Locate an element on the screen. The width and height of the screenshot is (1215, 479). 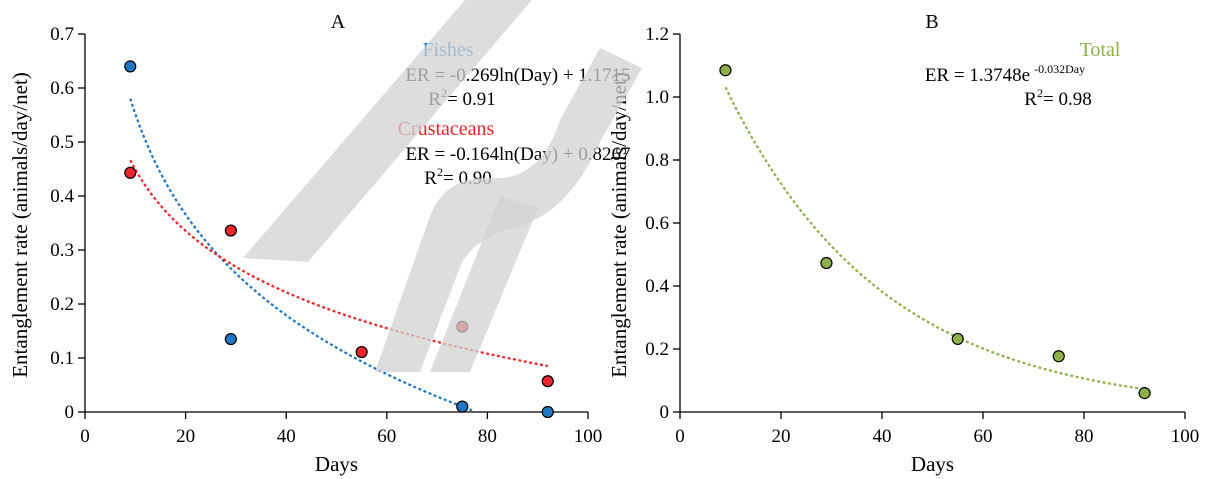
y-tick-label: 0.1 is located at coordinates (62, 358).